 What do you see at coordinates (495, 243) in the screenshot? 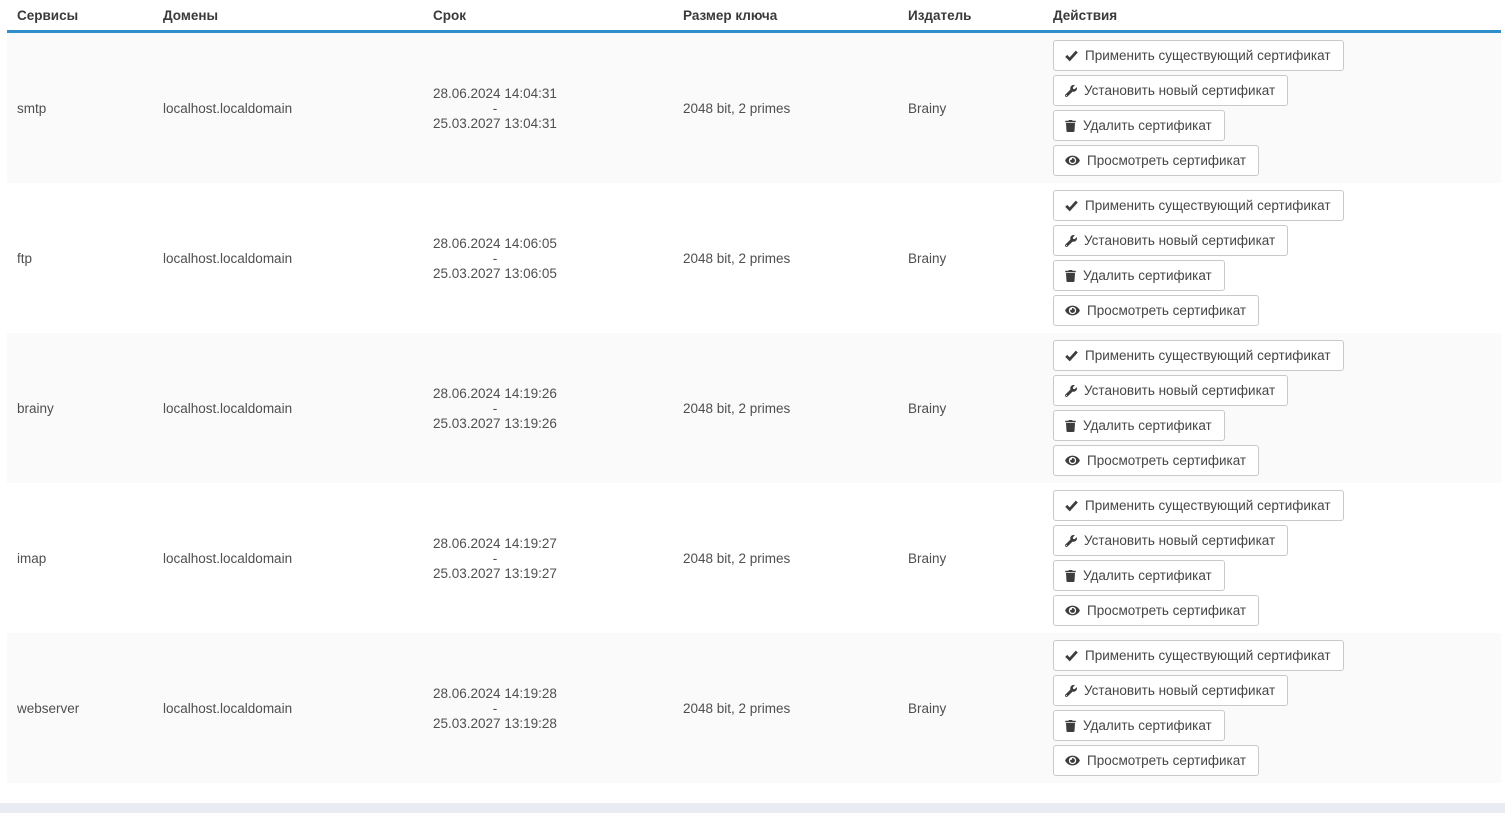
I see `valid-from: 28.06.2024 14:06:05` at bounding box center [495, 243].